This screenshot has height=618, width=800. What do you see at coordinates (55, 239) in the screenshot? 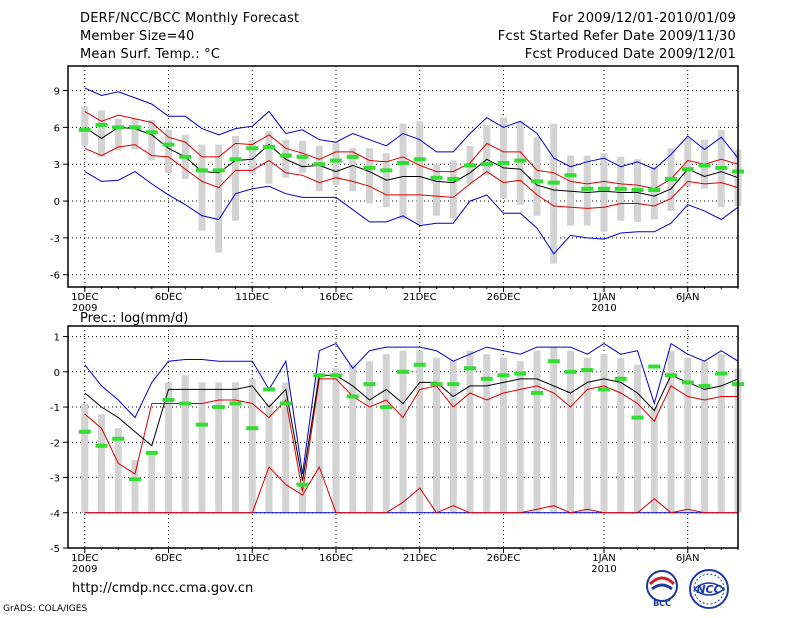
I see `temp-ytick-label--3: -3` at bounding box center [55, 239].